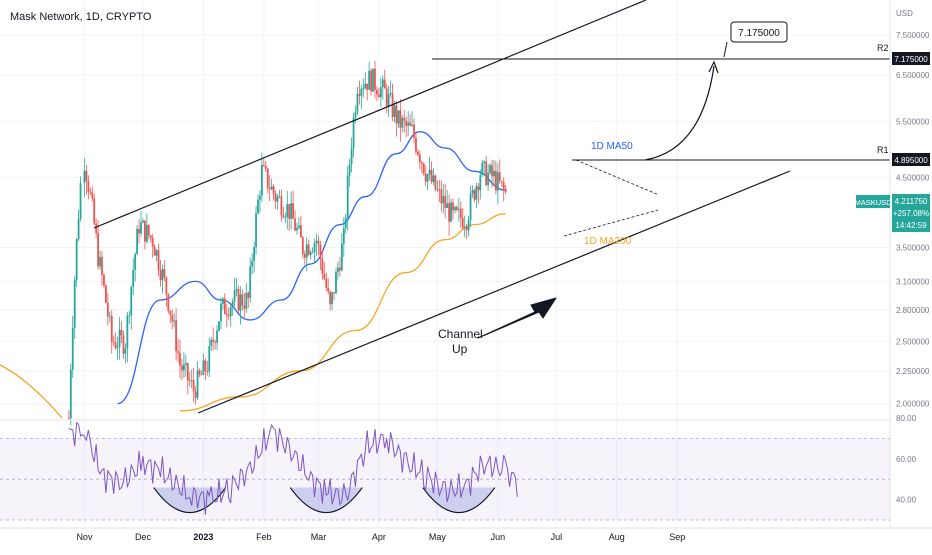 The height and width of the screenshot is (555, 932). Describe the element at coordinates (677, 537) in the screenshot. I see `time-tick-label: Sep` at that location.